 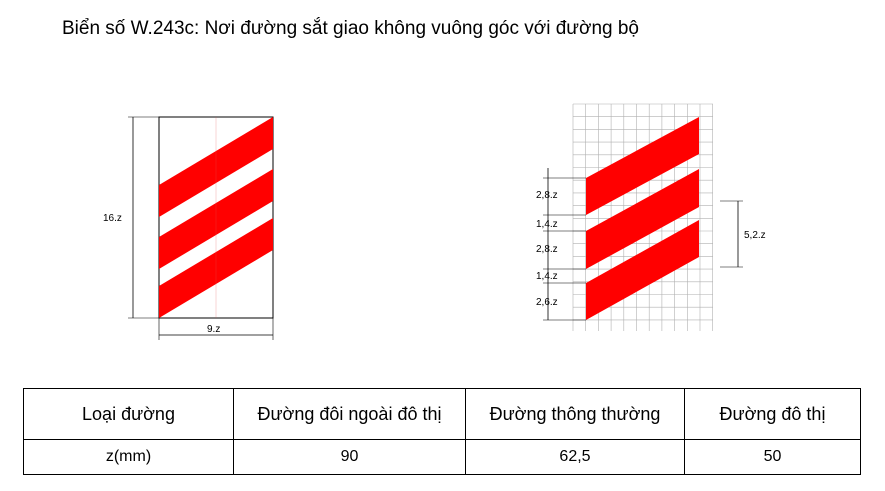 What do you see at coordinates (772, 457) in the screenshot?
I see `table-cell: 50` at bounding box center [772, 457].